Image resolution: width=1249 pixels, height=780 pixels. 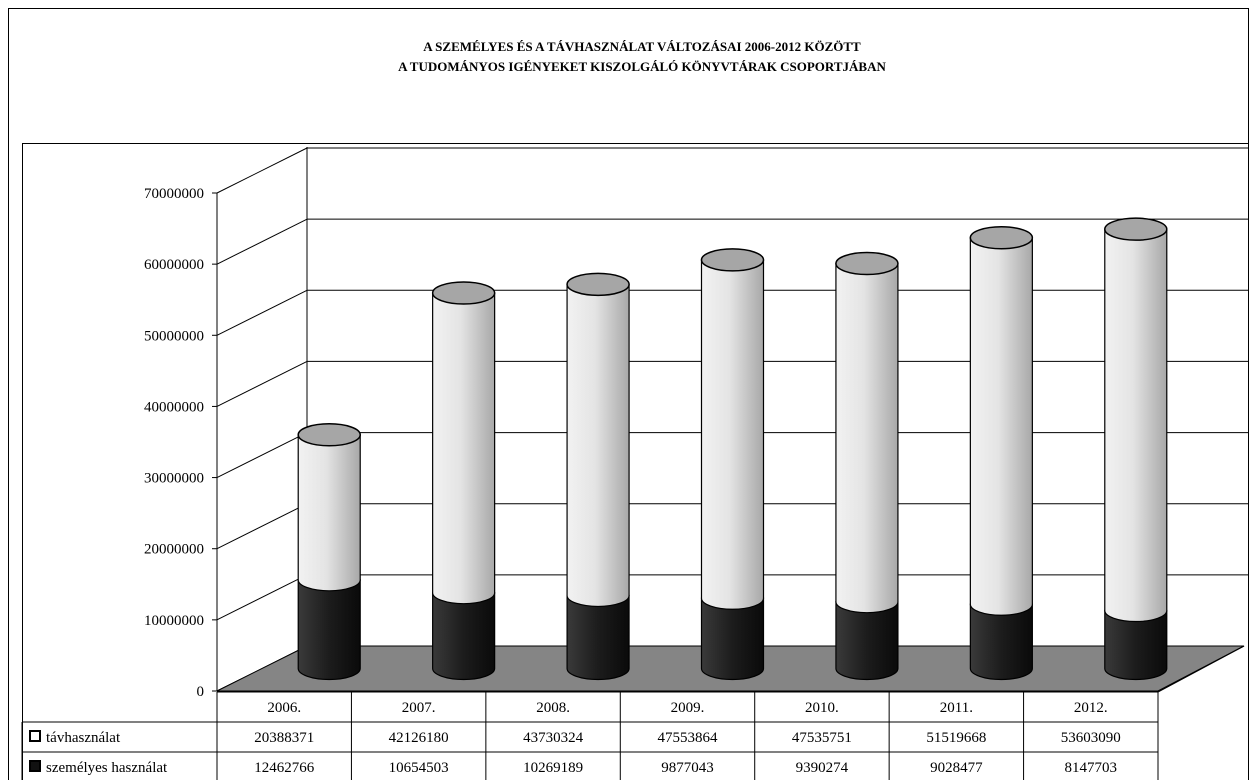 What do you see at coordinates (201, 692) in the screenshot?
I see `y-tick-label: 0` at bounding box center [201, 692].